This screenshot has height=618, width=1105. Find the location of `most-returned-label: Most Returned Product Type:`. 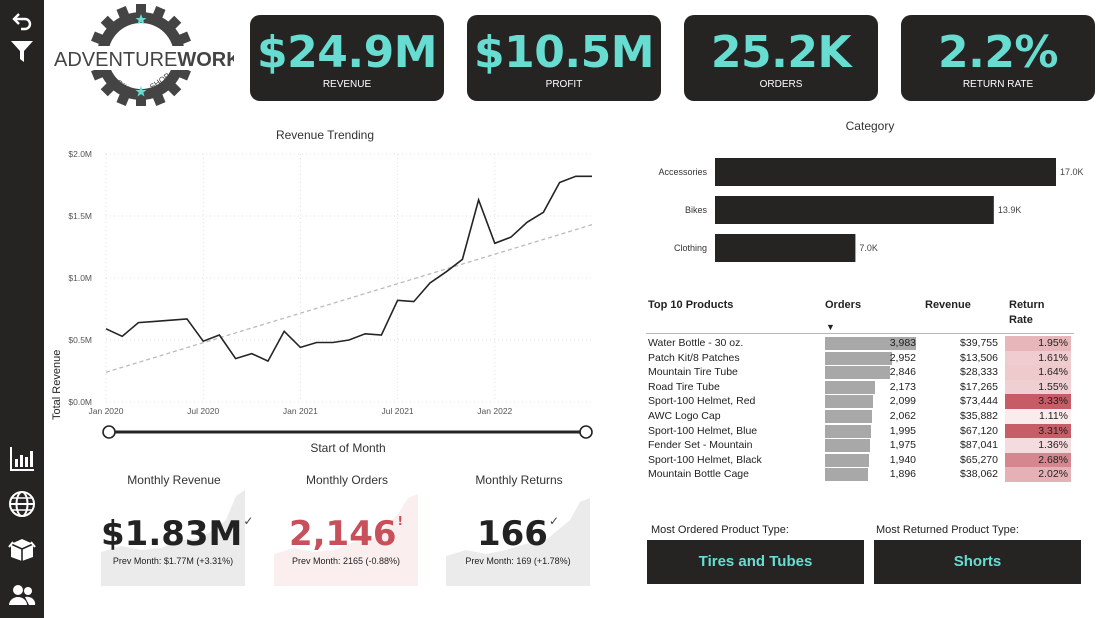

most-returned-label: Most Returned Product Type: is located at coordinates (947, 530).